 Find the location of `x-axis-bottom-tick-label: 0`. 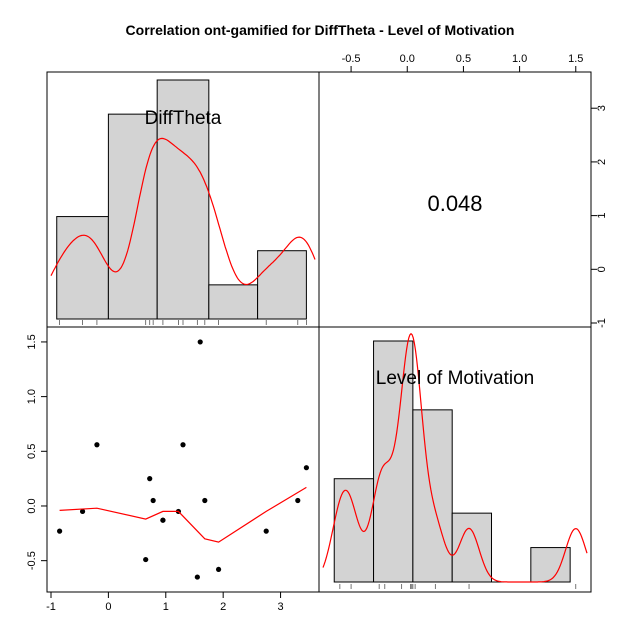

x-axis-bottom-tick-label: 0 is located at coordinates (108, 607).